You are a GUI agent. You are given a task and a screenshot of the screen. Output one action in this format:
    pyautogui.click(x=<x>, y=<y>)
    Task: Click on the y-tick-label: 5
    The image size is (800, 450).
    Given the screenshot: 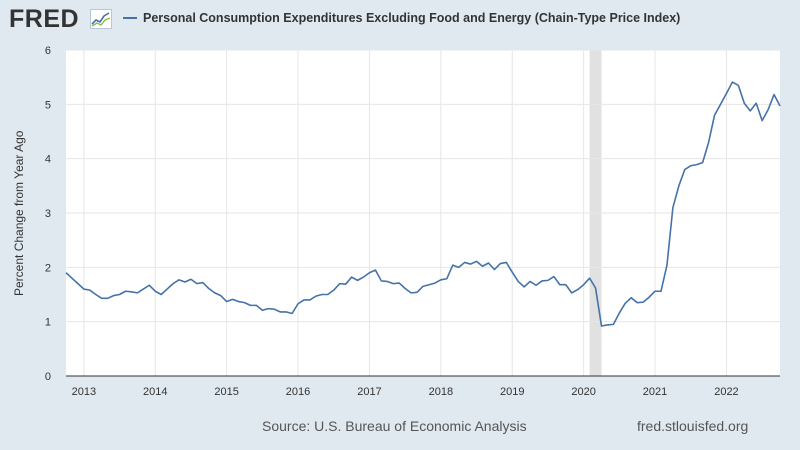 What is the action you would take?
    pyautogui.click(x=48, y=105)
    